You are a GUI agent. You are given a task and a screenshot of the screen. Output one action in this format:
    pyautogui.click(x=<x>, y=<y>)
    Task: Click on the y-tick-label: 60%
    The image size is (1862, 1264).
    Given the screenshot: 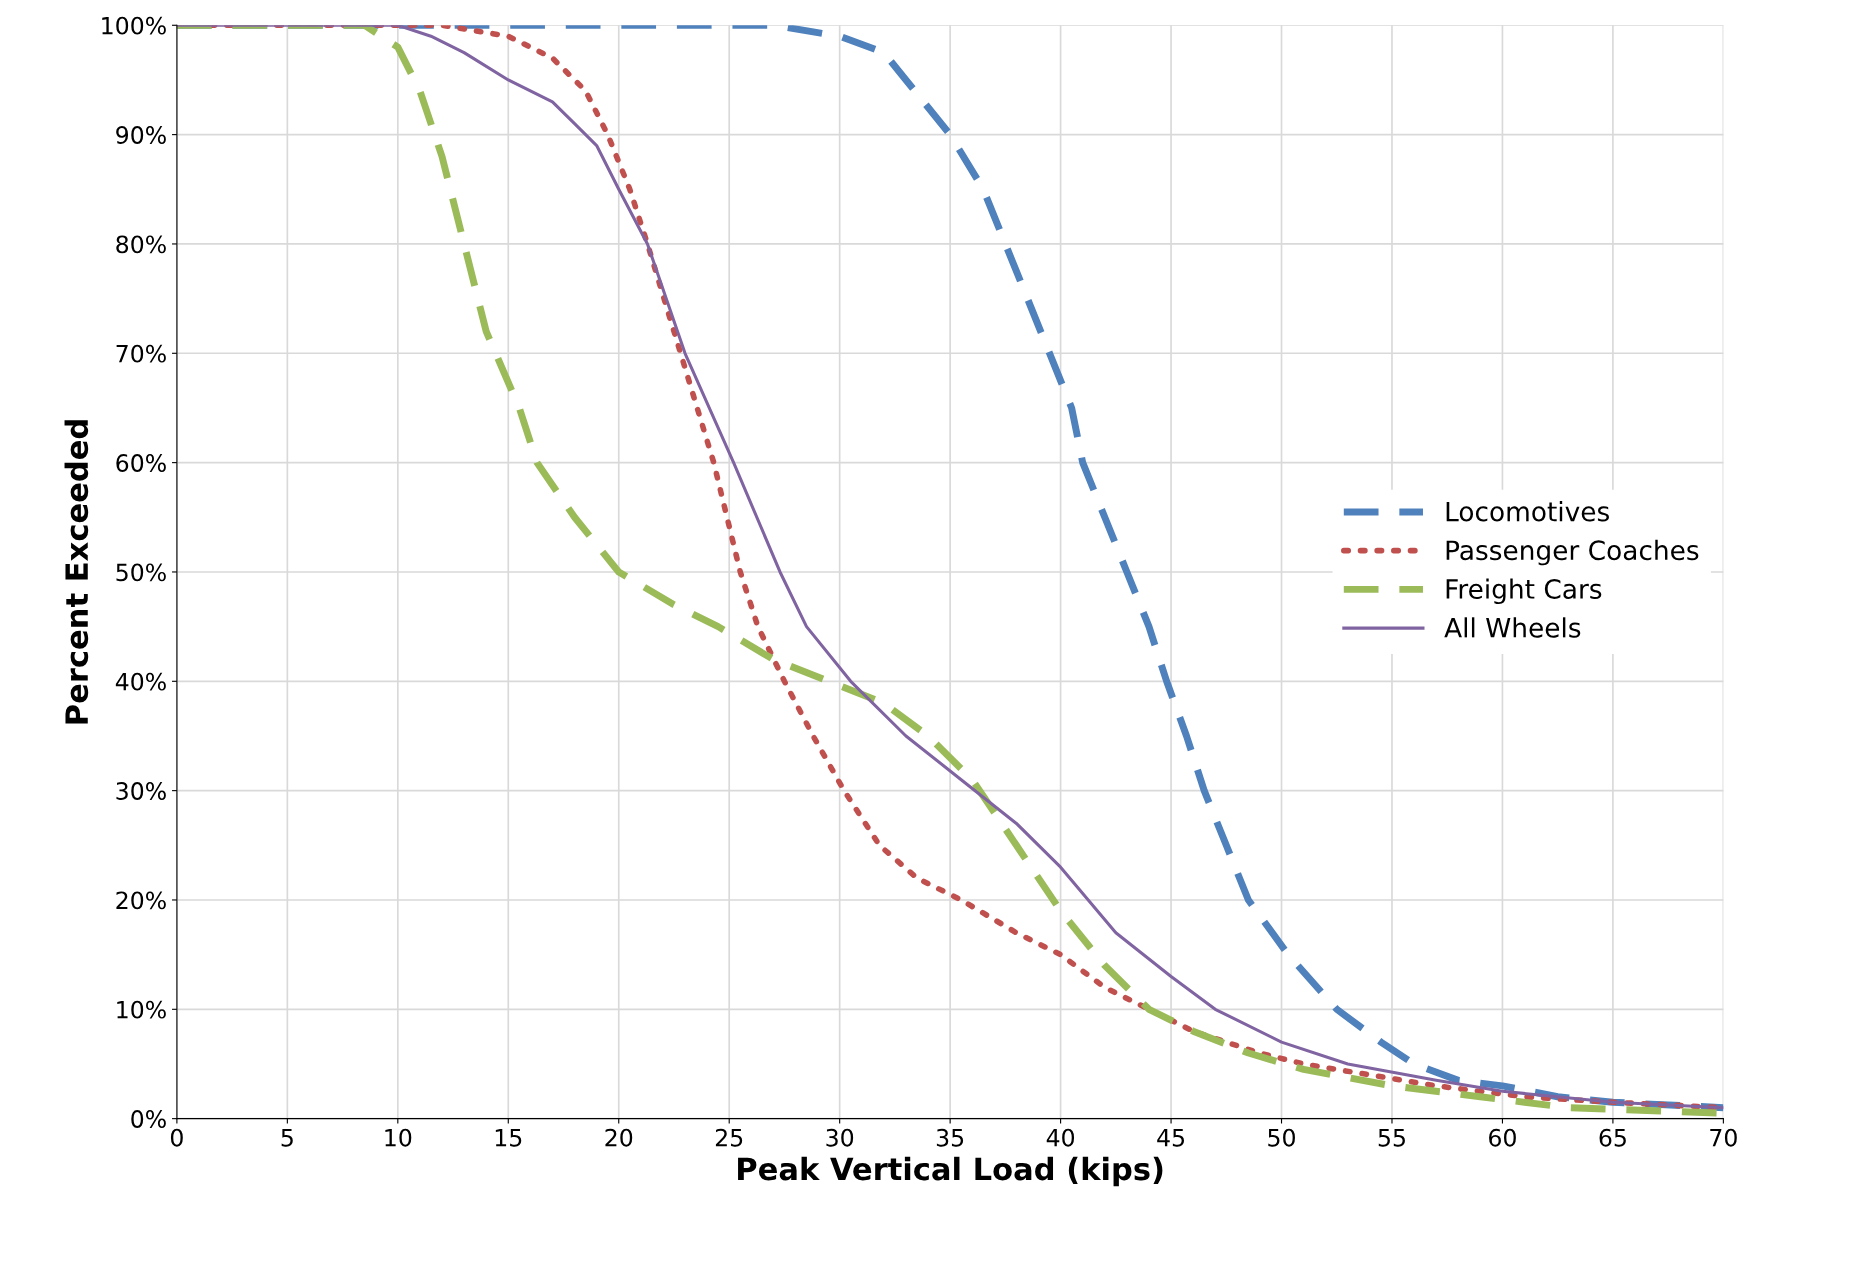 What is the action you would take?
    pyautogui.click(x=141, y=463)
    